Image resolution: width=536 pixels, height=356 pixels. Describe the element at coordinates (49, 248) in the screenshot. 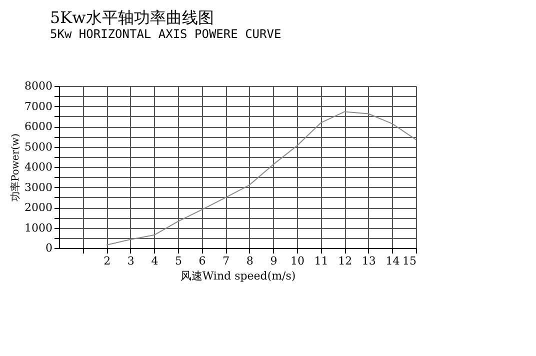

I see `y-tick-label: 0` at that location.